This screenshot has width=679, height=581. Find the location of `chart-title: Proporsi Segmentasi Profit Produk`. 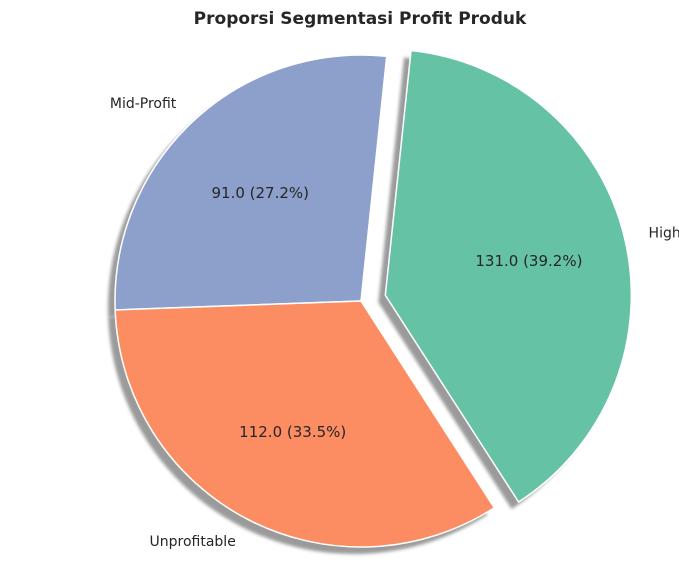

chart-title: Proporsi Segmentasi Profit Produk is located at coordinates (360, 19).